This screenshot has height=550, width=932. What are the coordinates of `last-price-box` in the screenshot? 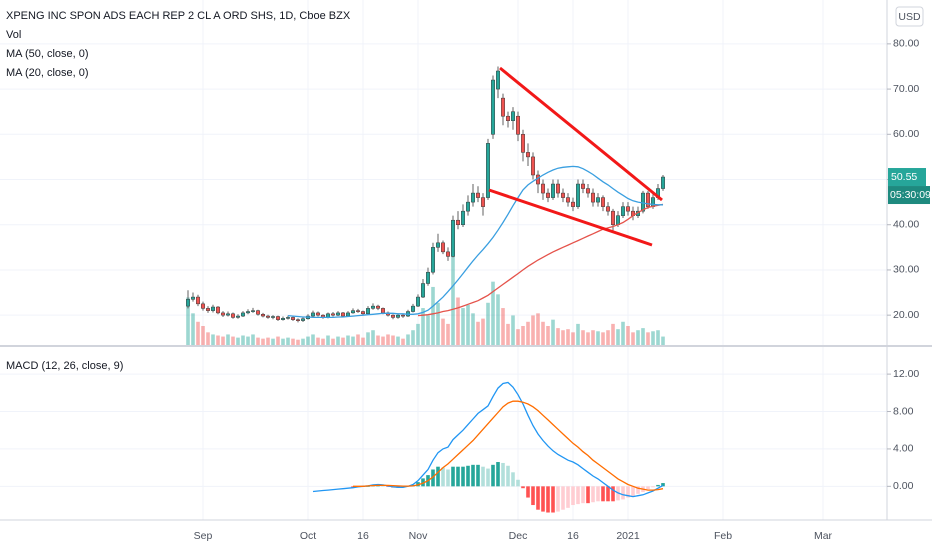 It's located at (907, 177).